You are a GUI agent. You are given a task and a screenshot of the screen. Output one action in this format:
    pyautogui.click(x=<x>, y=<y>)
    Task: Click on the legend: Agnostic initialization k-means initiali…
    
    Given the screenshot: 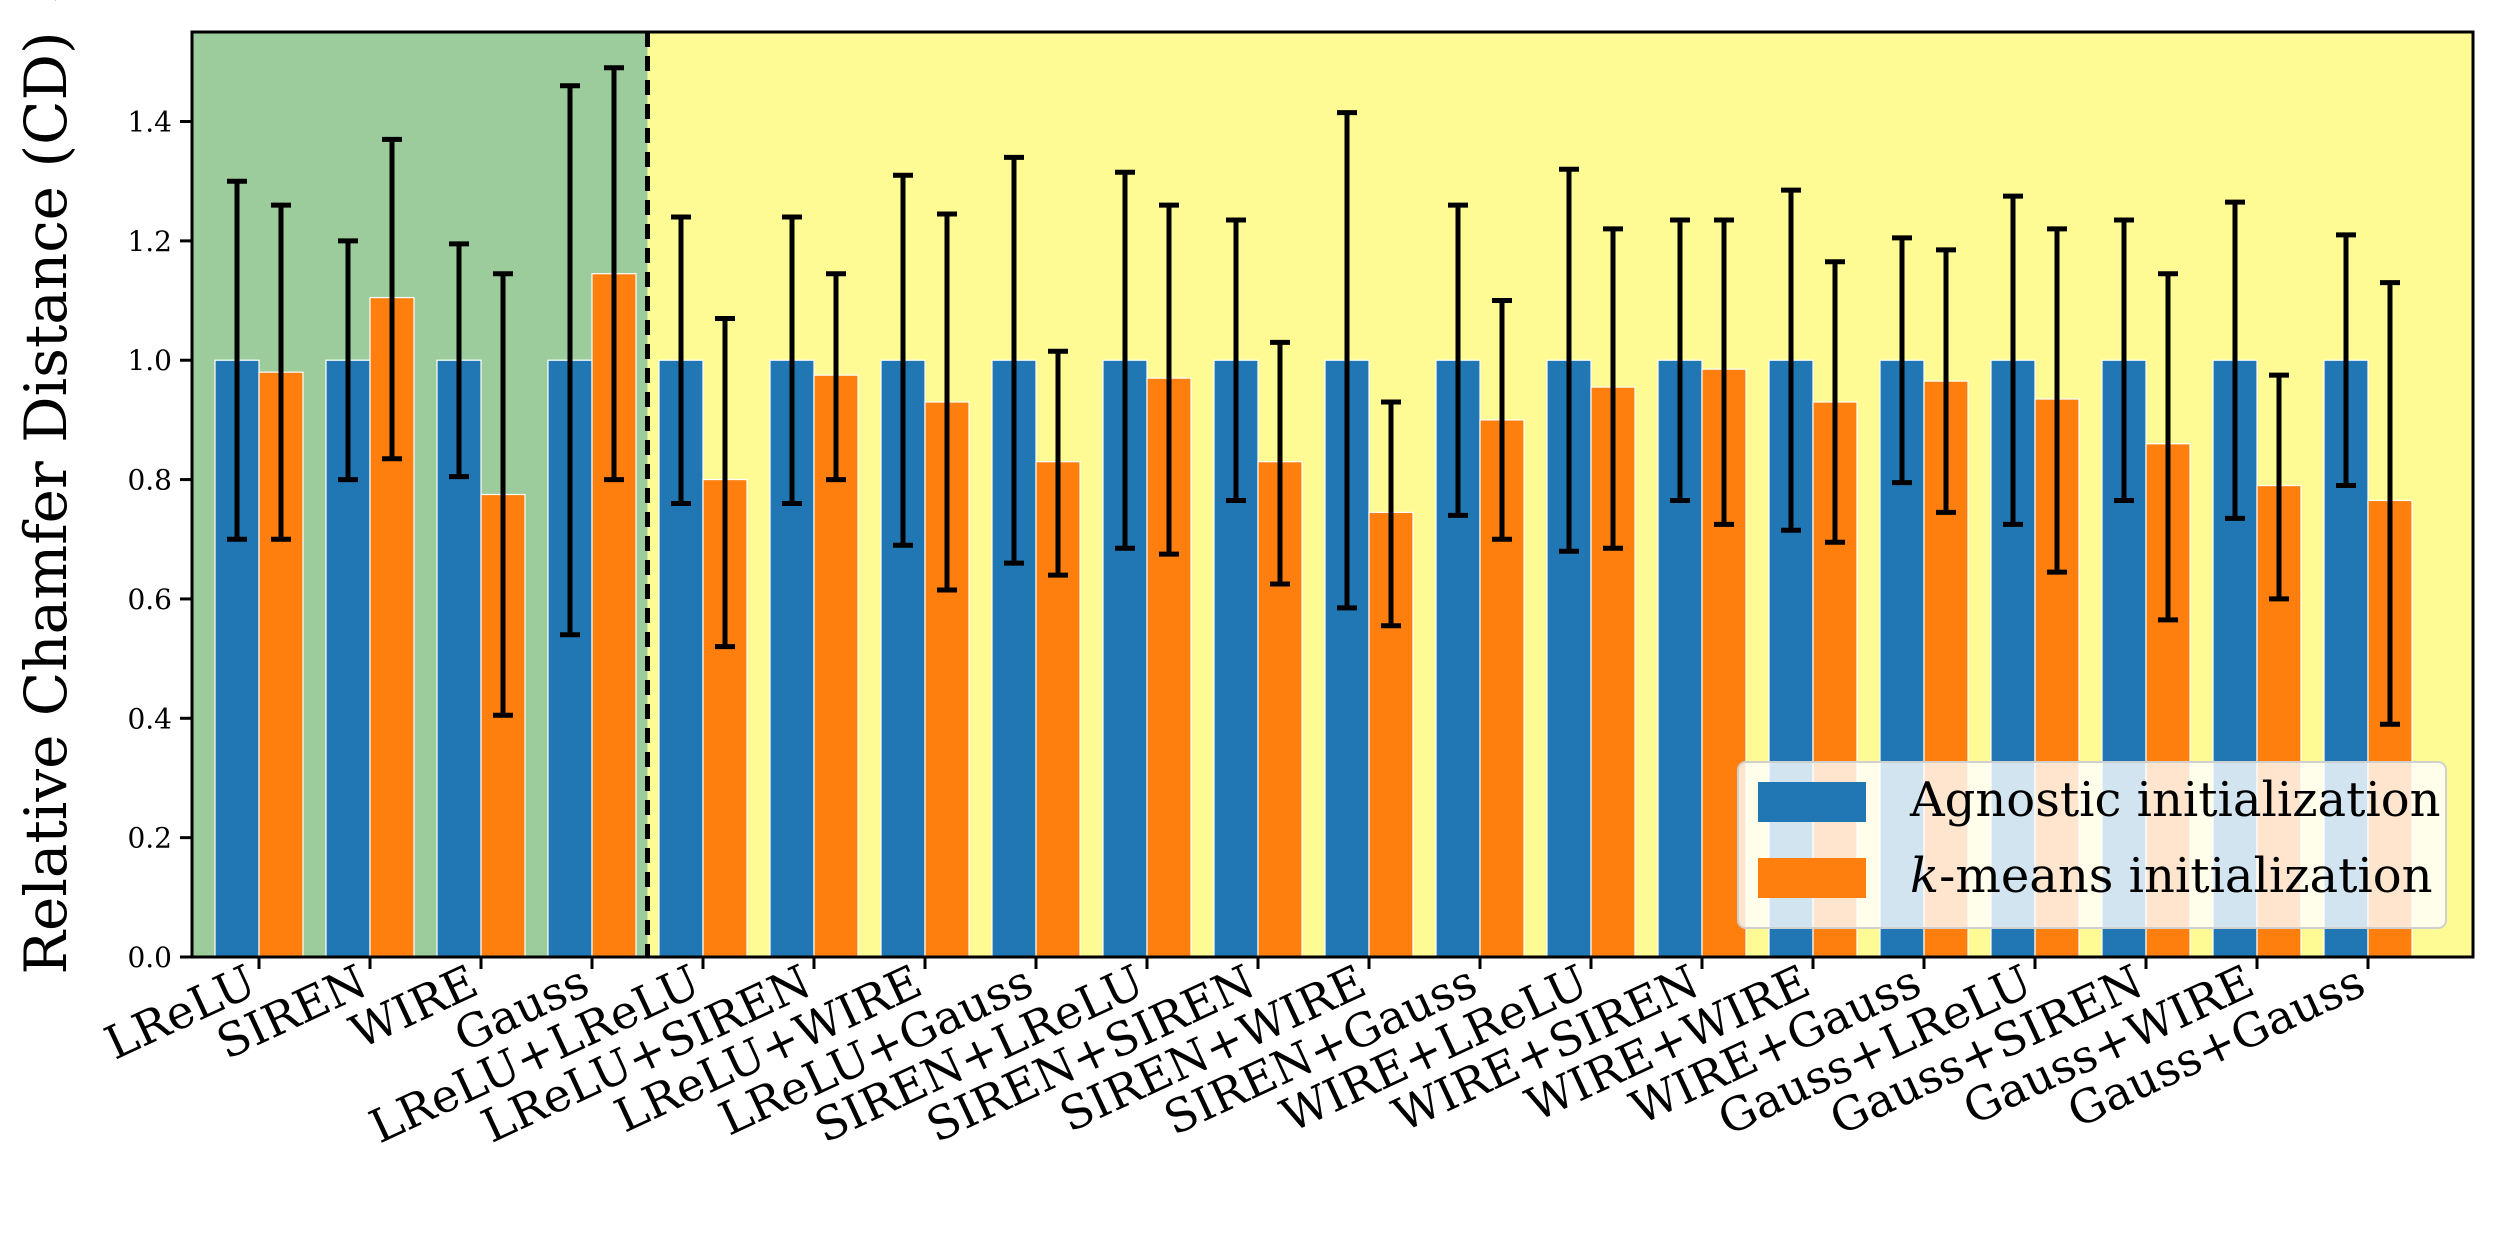 What is the action you would take?
    pyautogui.click(x=2092, y=845)
    